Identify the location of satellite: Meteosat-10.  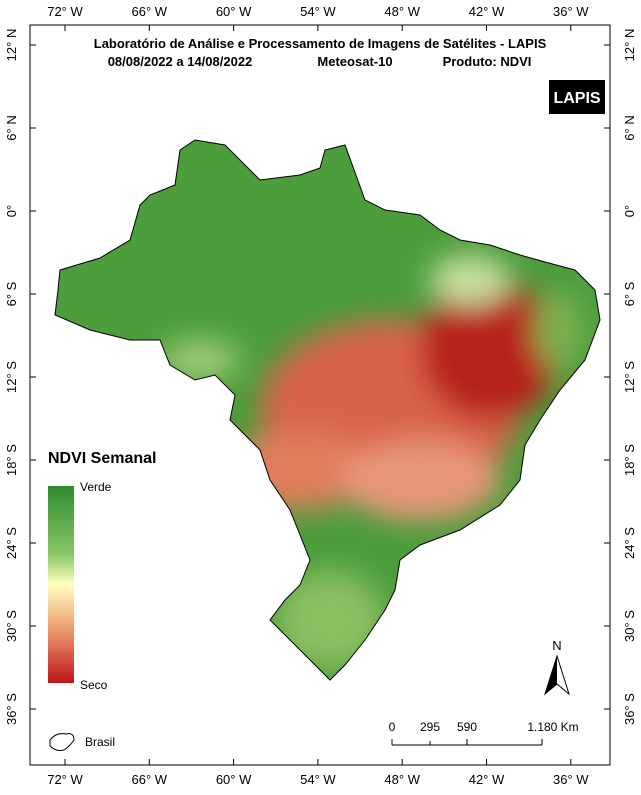
(354, 61).